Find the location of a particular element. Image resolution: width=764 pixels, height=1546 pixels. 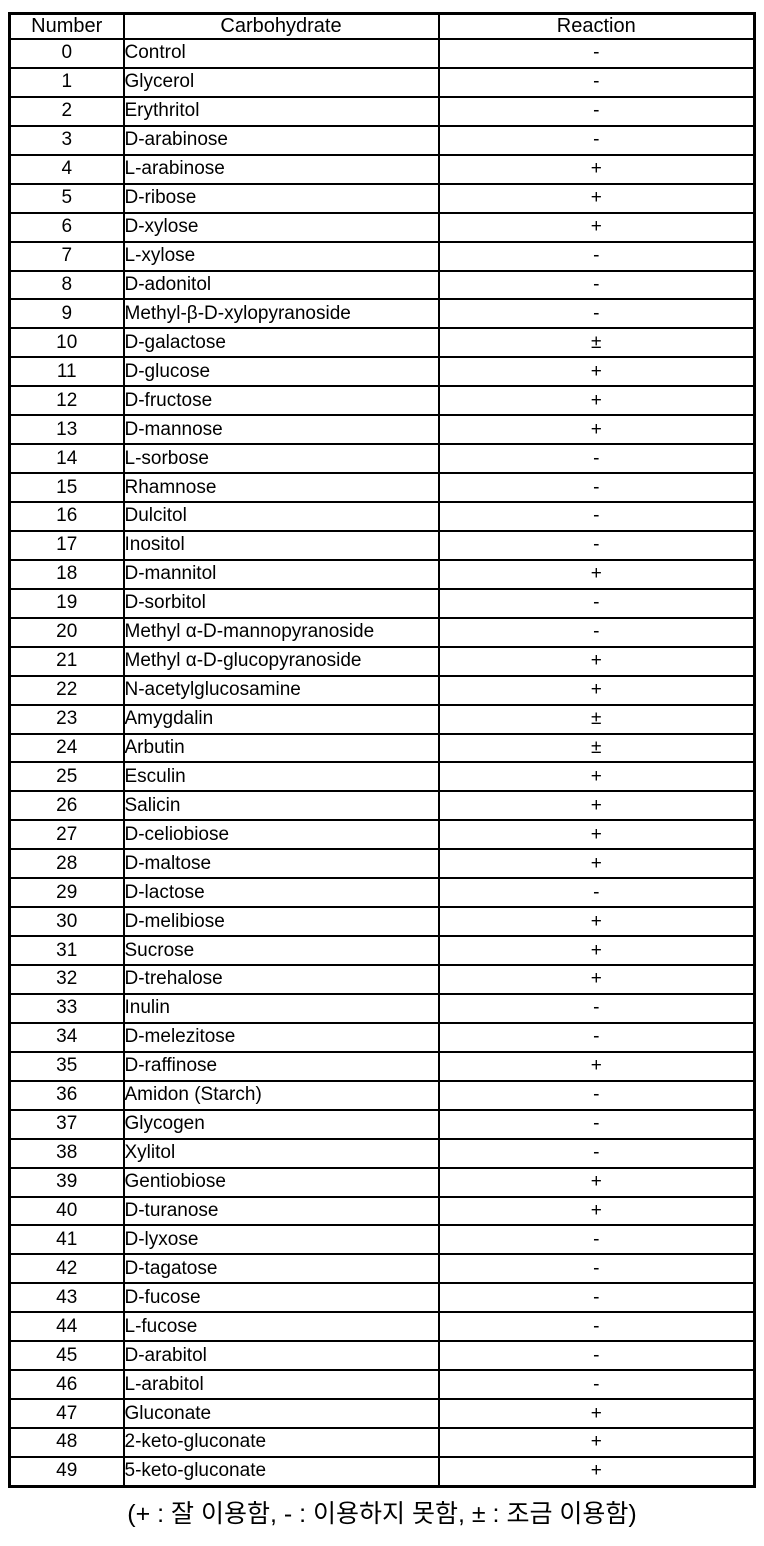

table-row: 26 Salicin + is located at coordinates (382, 806).